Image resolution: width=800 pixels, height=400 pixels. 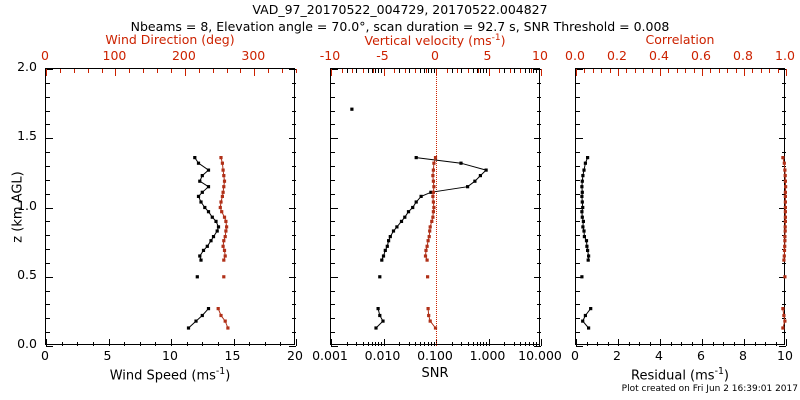 I want to click on top-axis-tick-label: 0, so click(x=45, y=55).